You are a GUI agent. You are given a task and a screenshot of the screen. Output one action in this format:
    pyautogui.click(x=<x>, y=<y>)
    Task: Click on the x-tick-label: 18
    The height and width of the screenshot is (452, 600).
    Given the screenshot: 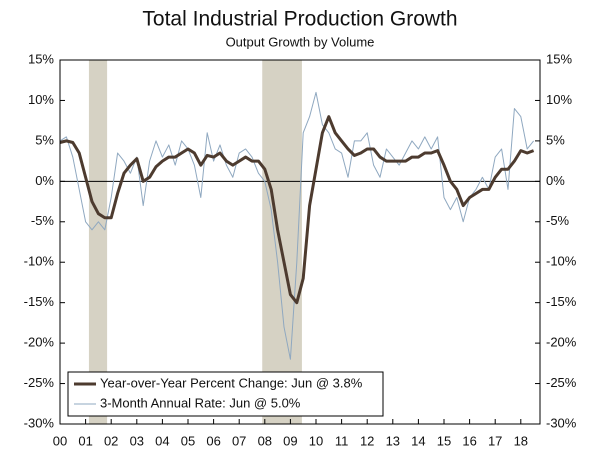 What is the action you would take?
    pyautogui.click(x=521, y=440)
    